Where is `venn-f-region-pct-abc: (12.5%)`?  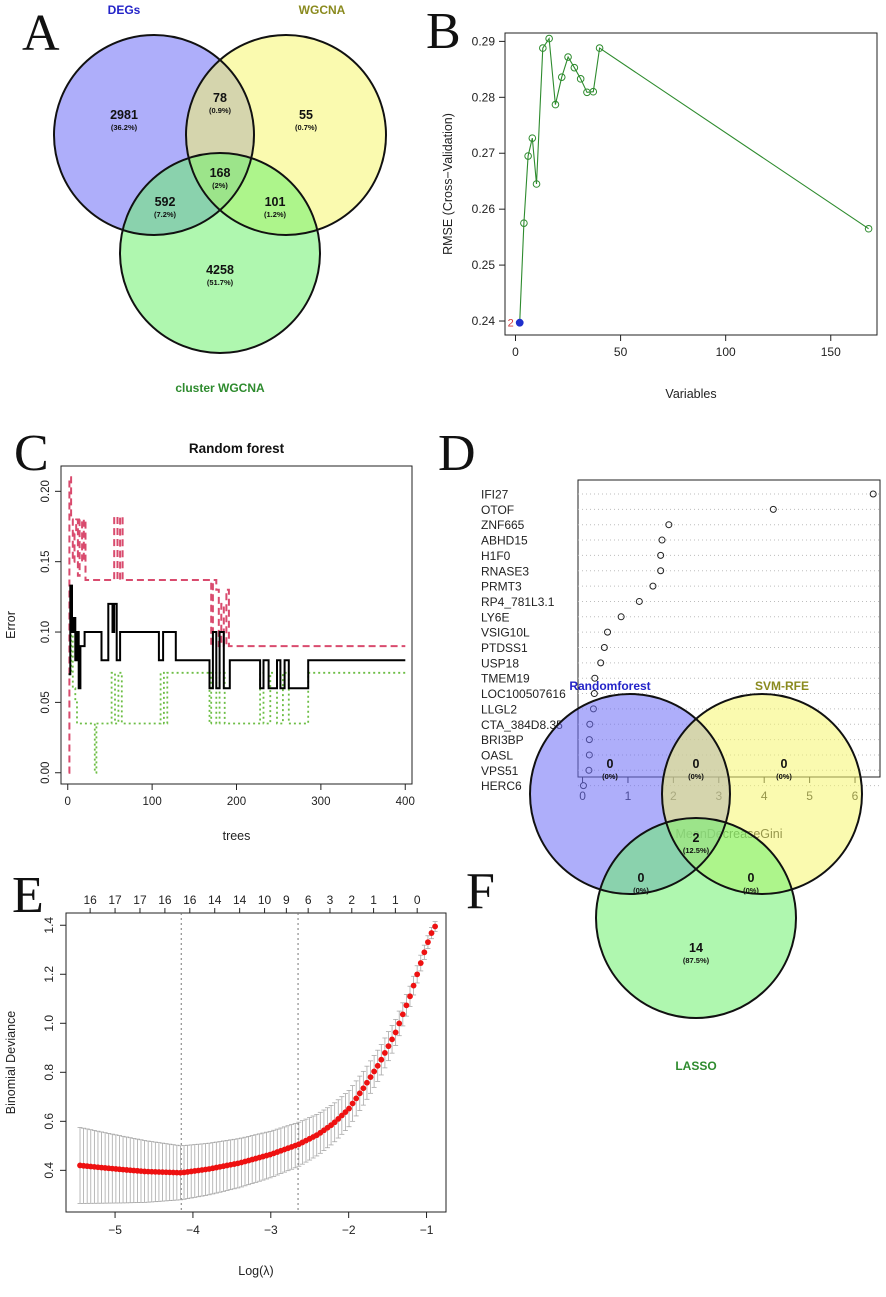
venn-f-region-pct-abc: (12.5%) is located at coordinates (696, 850).